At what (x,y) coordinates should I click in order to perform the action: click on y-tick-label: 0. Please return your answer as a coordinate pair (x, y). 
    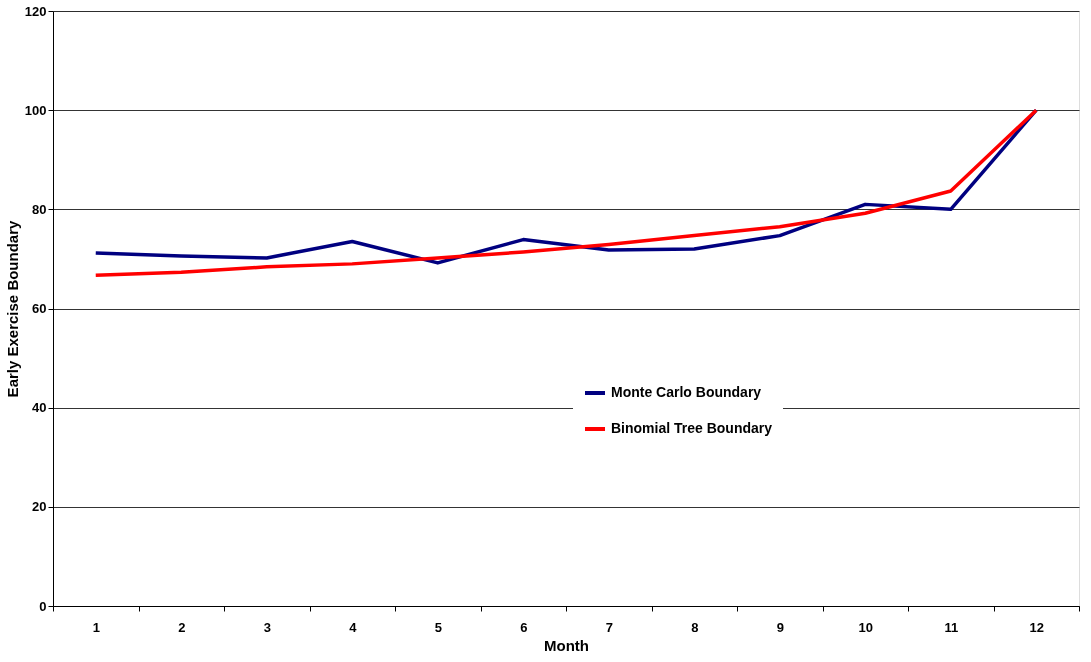
    Looking at the image, I should click on (43, 606).